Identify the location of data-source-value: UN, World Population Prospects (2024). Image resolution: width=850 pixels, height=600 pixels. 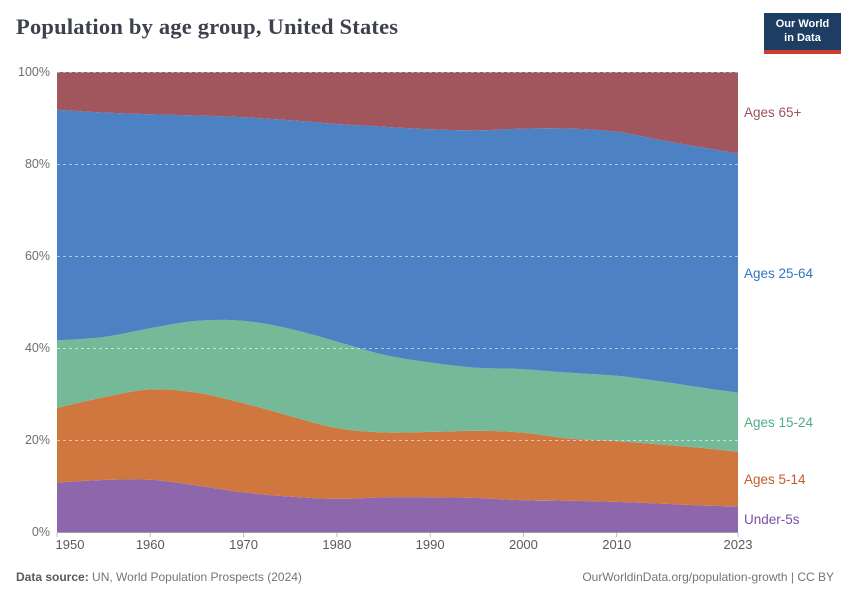
(195, 577).